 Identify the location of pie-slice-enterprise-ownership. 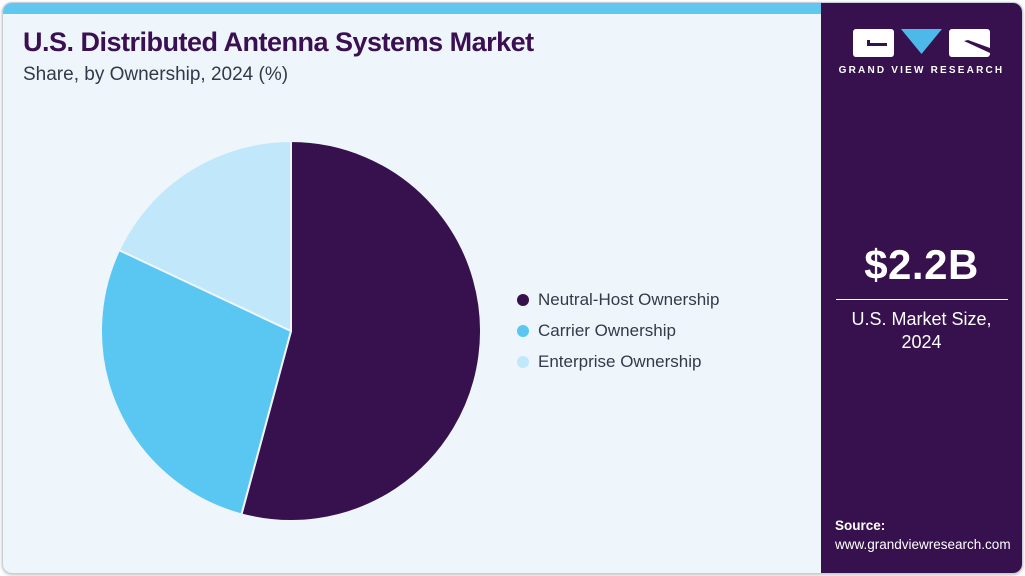
(205, 236).